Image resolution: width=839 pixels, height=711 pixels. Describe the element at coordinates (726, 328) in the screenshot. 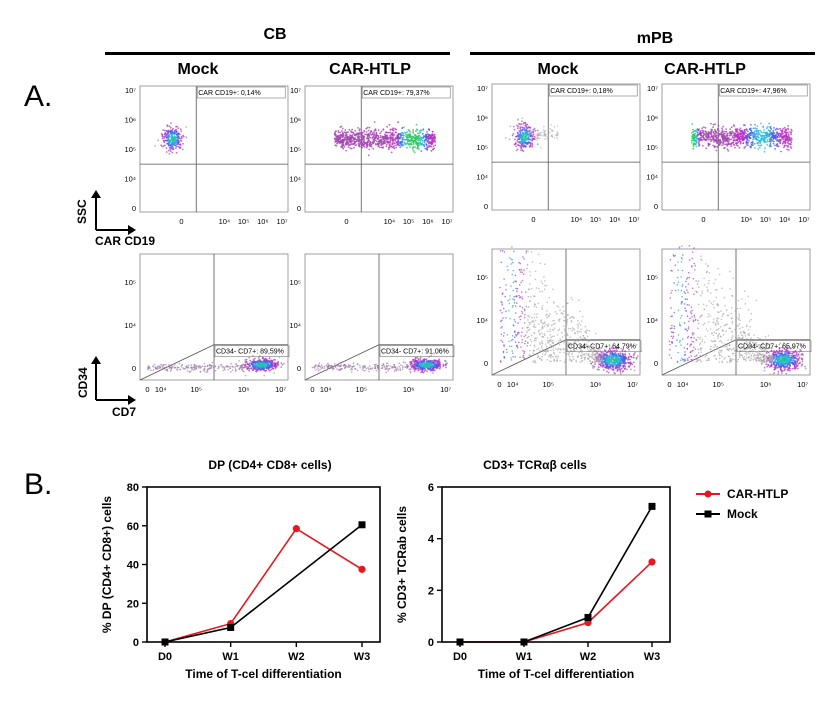

I see `facs-plot-cd34-cd7-3: 10⁵ 10⁴ 0 0 10⁴ 10⁵ 10⁶ 10⁷ CD34- CD7+: 65,97%` at that location.